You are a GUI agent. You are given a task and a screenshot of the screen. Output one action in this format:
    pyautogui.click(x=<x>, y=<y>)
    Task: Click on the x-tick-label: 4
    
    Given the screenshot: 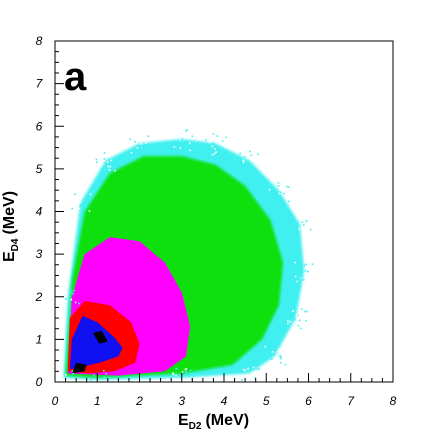 What is the action you would take?
    pyautogui.click(x=224, y=401)
    